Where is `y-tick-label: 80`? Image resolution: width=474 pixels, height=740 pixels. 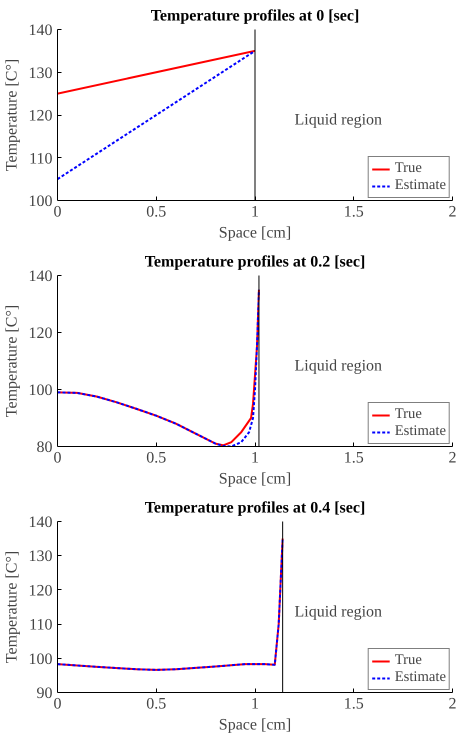 y-tick-label: 80 is located at coordinates (44, 447).